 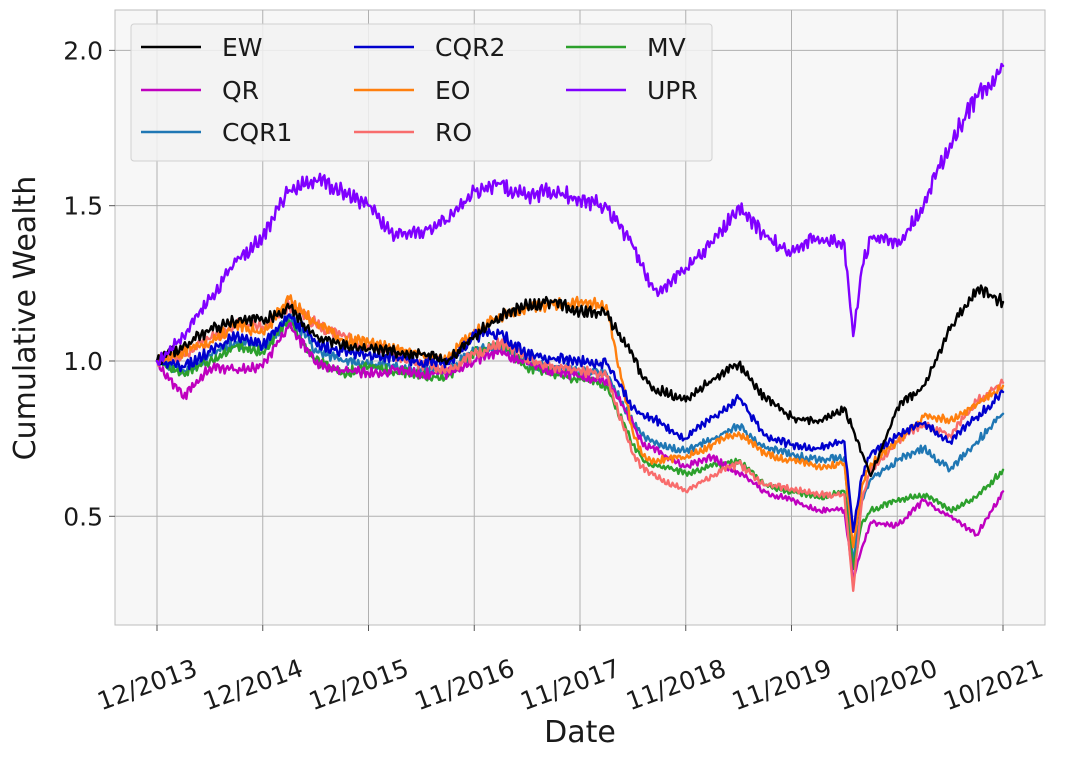 What do you see at coordinates (242, 47) in the screenshot?
I see `legend-label-ew: EW` at bounding box center [242, 47].